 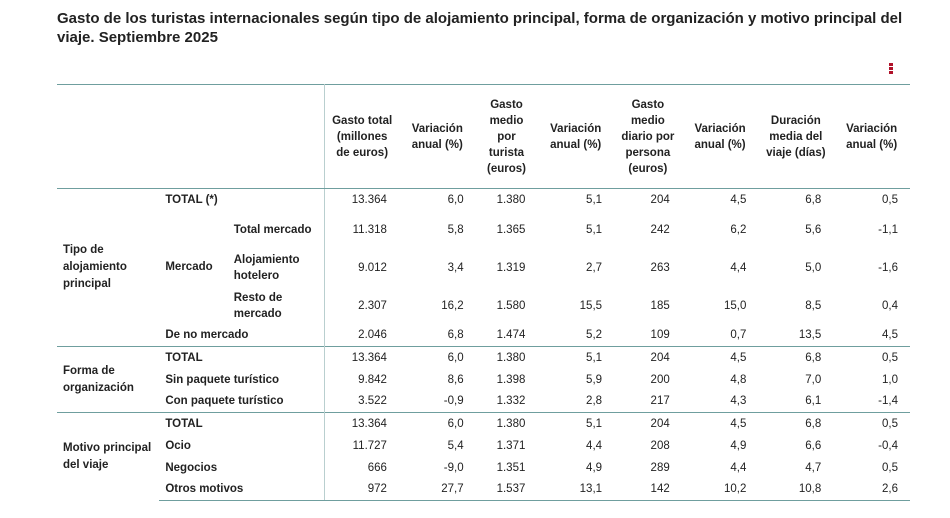 I want to click on table-cell: 9.842, so click(x=372, y=379).